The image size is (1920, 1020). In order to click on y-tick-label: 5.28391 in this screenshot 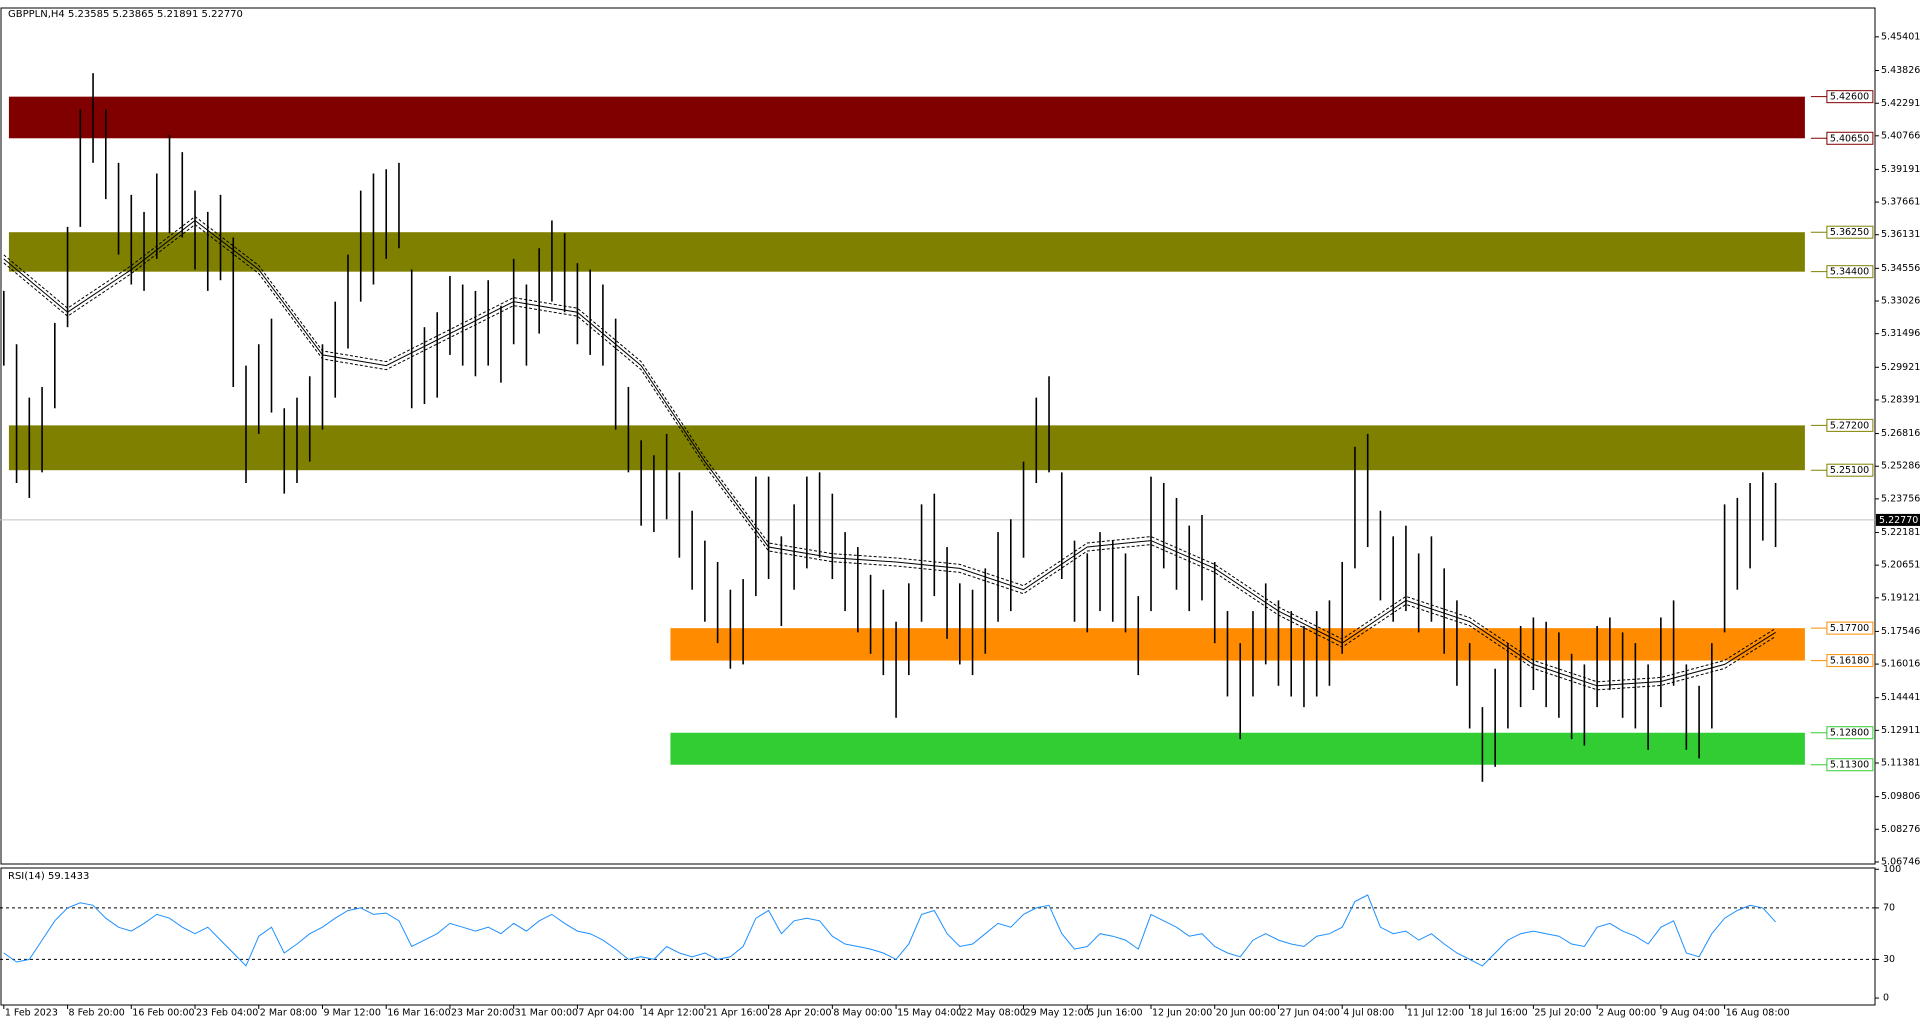, I will do `click(1900, 399)`.